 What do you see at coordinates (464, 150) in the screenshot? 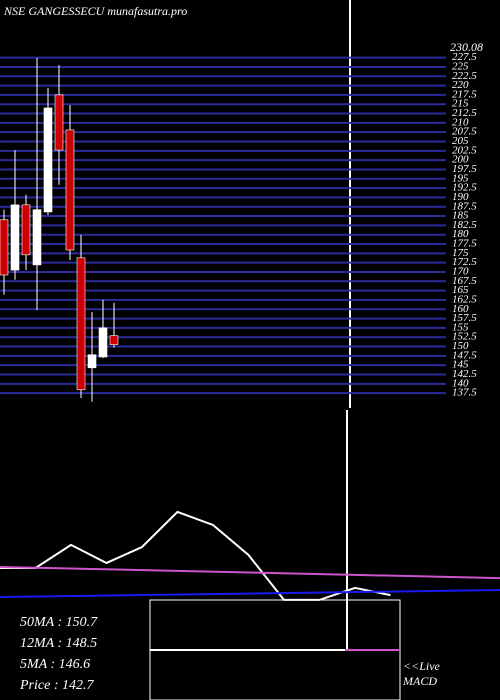
I see `y-tick-label: 202.5` at bounding box center [464, 150].